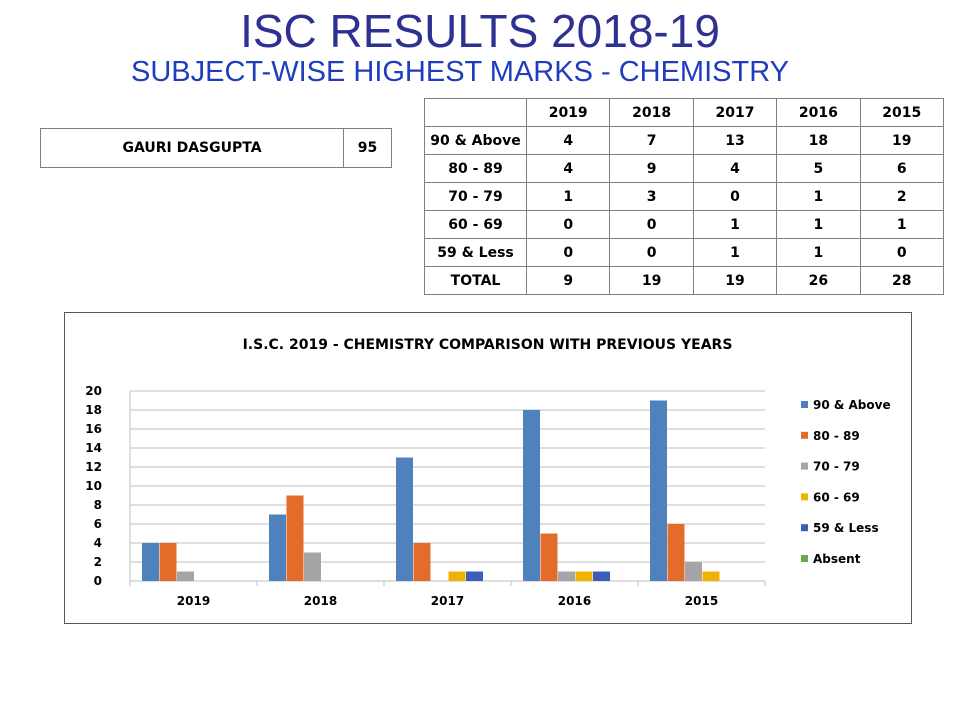  Describe the element at coordinates (93, 486) in the screenshot. I see `y-tick-label: 10` at that location.